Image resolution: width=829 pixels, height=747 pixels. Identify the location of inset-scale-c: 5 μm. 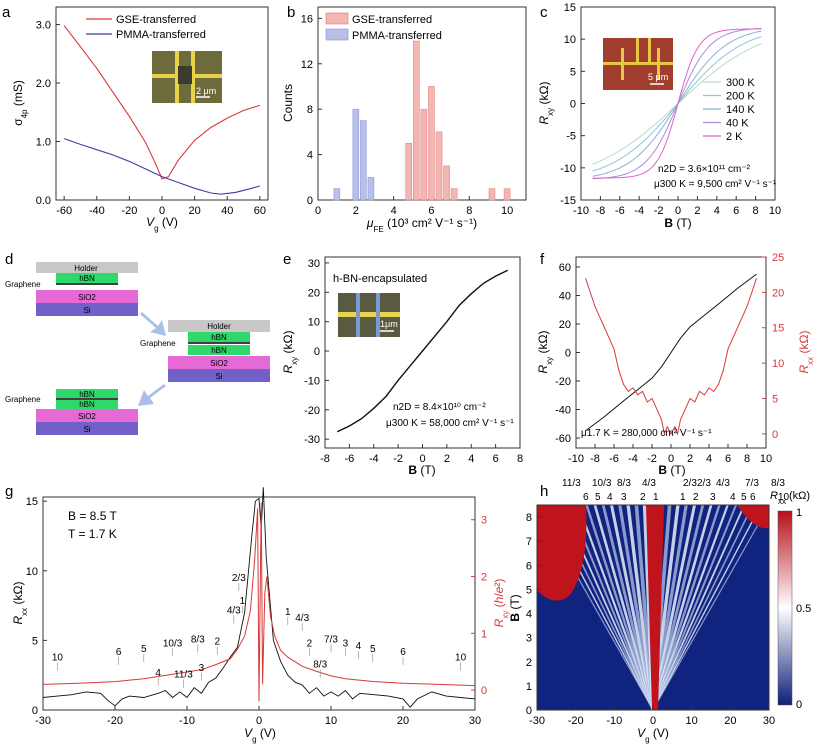
(658, 77).